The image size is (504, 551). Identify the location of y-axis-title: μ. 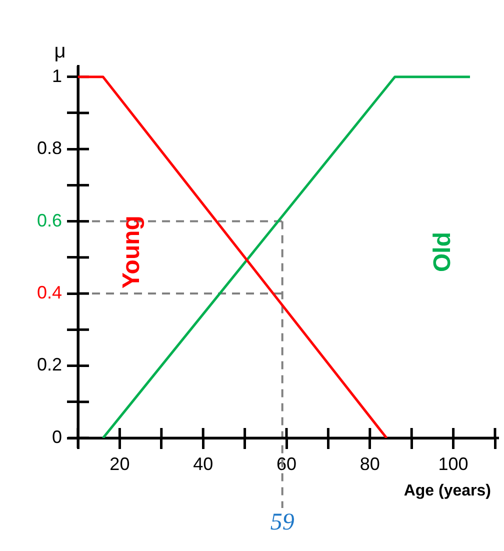
(60, 51).